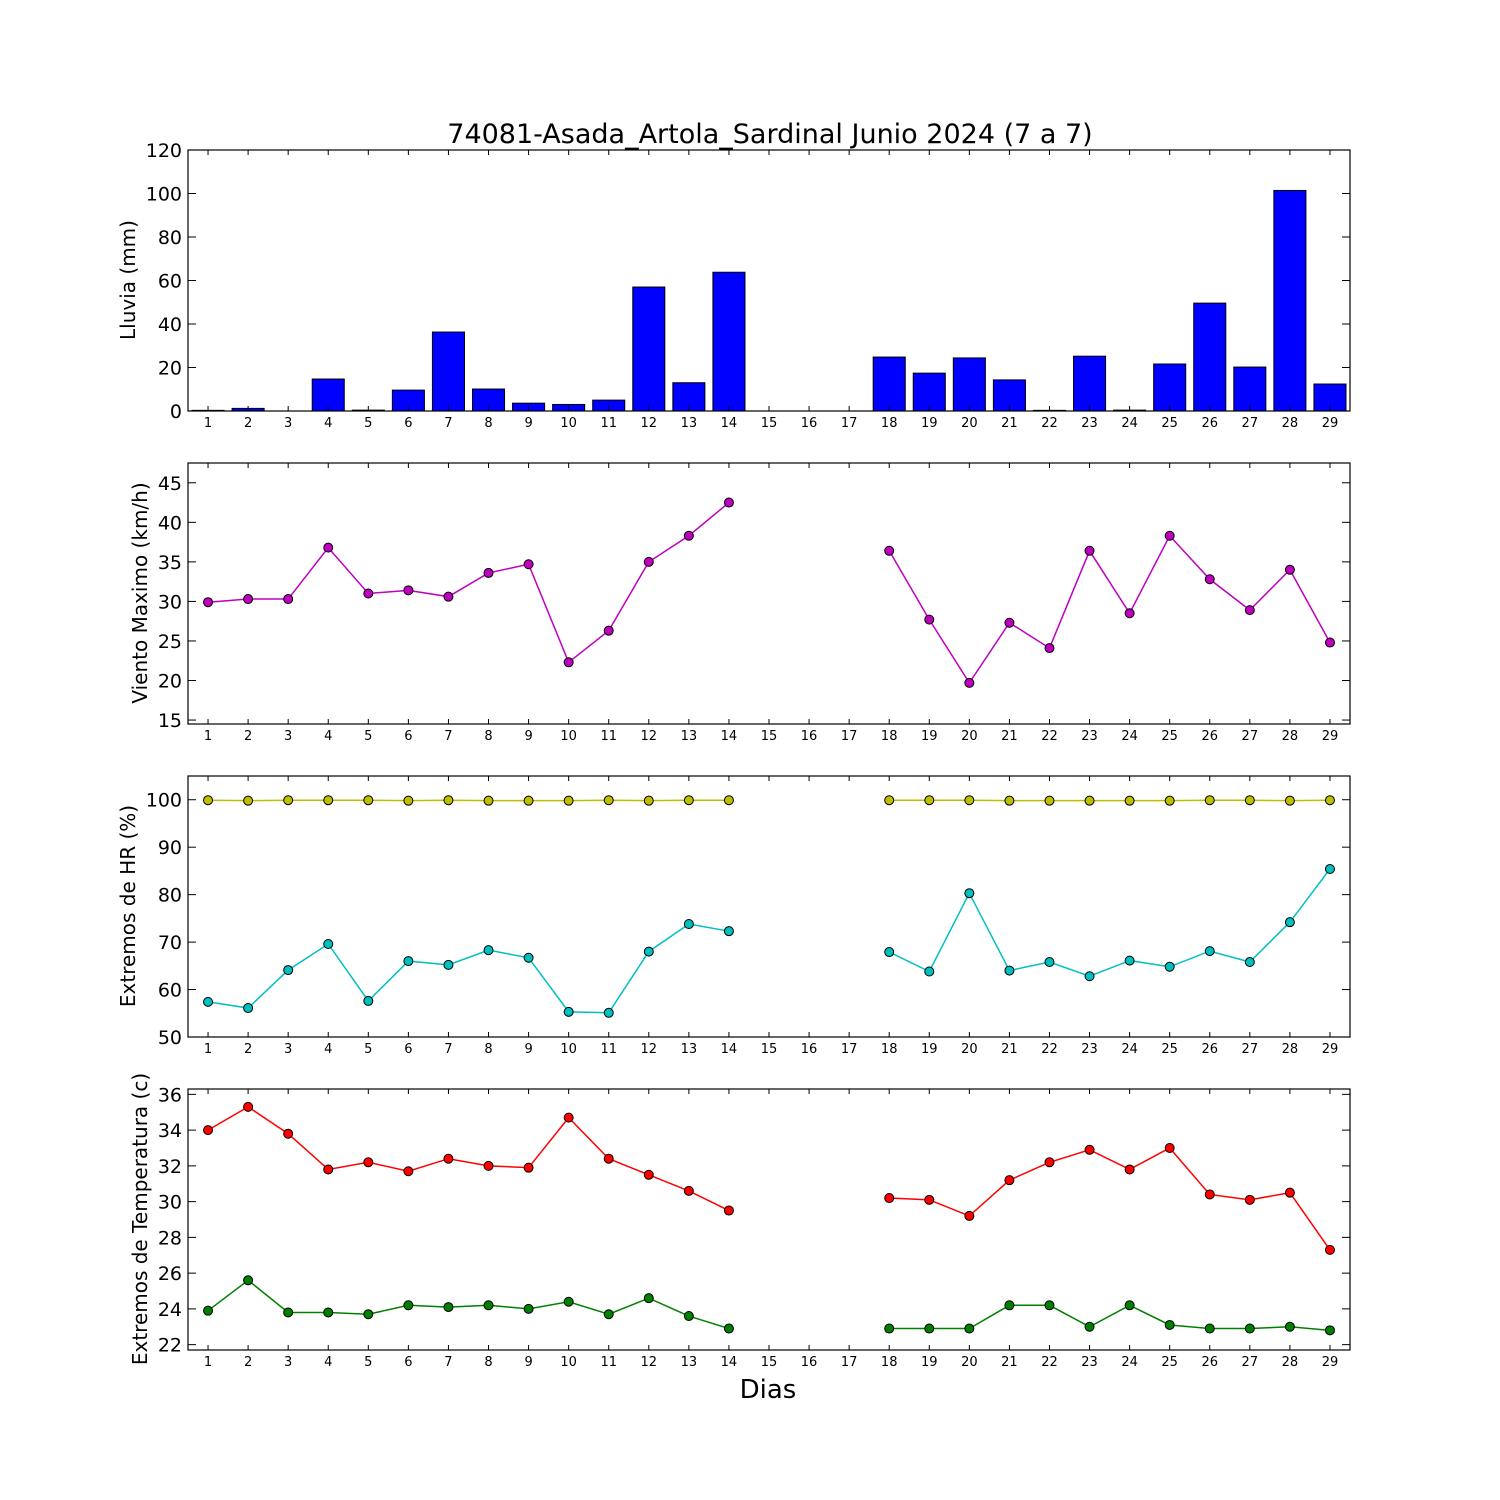 The height and width of the screenshot is (1500, 1500). What do you see at coordinates (689, 423) in the screenshot?
I see `x-tick-label: 13` at bounding box center [689, 423].